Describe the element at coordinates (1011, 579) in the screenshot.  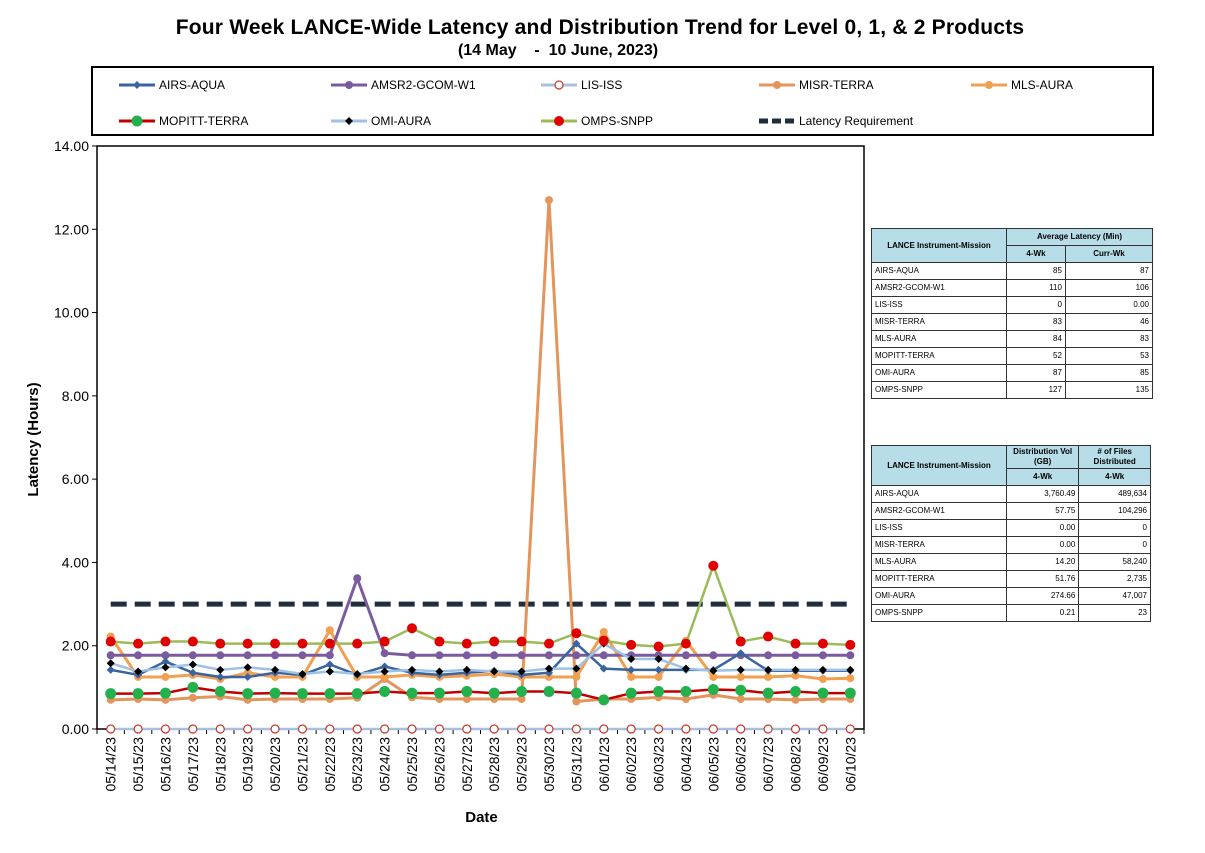
I see `dist-table-row: MOPITT-TERRA 51.76 2,735` at that location.